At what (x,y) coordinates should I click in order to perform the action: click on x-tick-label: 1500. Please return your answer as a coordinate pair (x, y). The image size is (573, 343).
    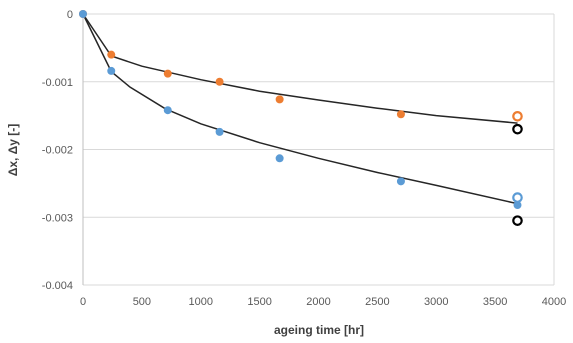
    Looking at the image, I should click on (259, 302).